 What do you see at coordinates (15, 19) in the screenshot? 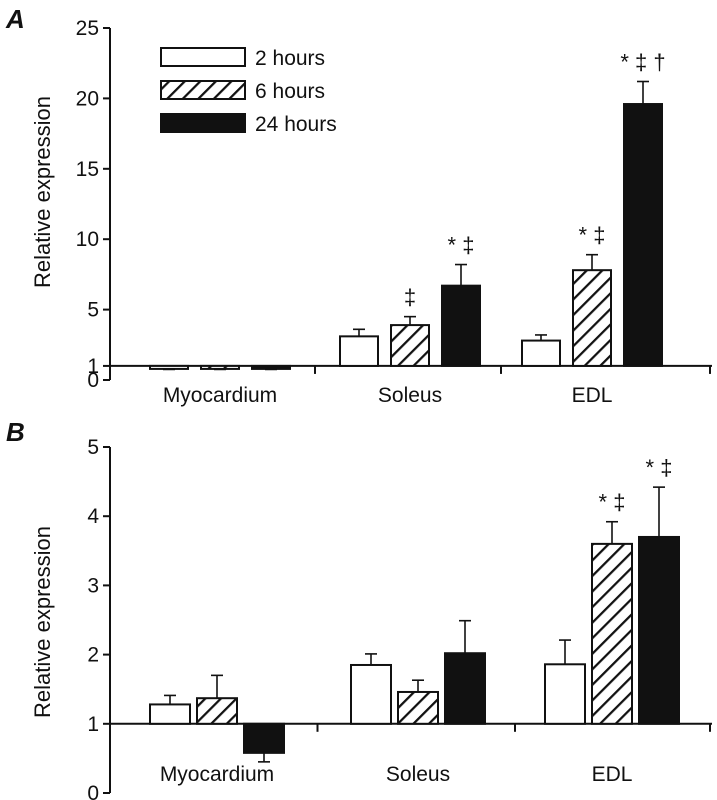
I see `panel-a-letter: A` at bounding box center [15, 19].